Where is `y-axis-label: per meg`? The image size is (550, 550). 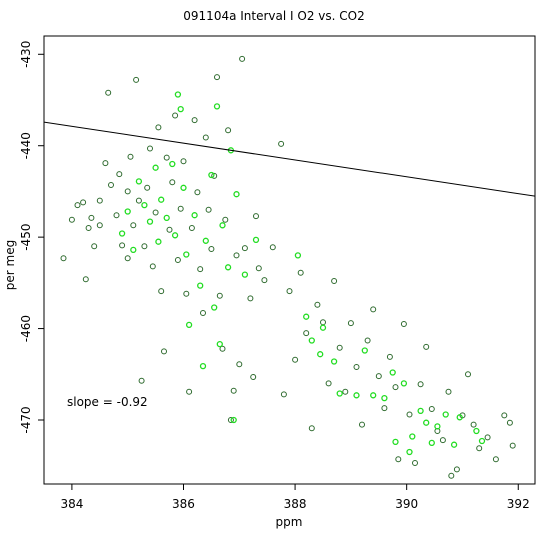 y-axis-label: per meg is located at coordinates (10, 265).